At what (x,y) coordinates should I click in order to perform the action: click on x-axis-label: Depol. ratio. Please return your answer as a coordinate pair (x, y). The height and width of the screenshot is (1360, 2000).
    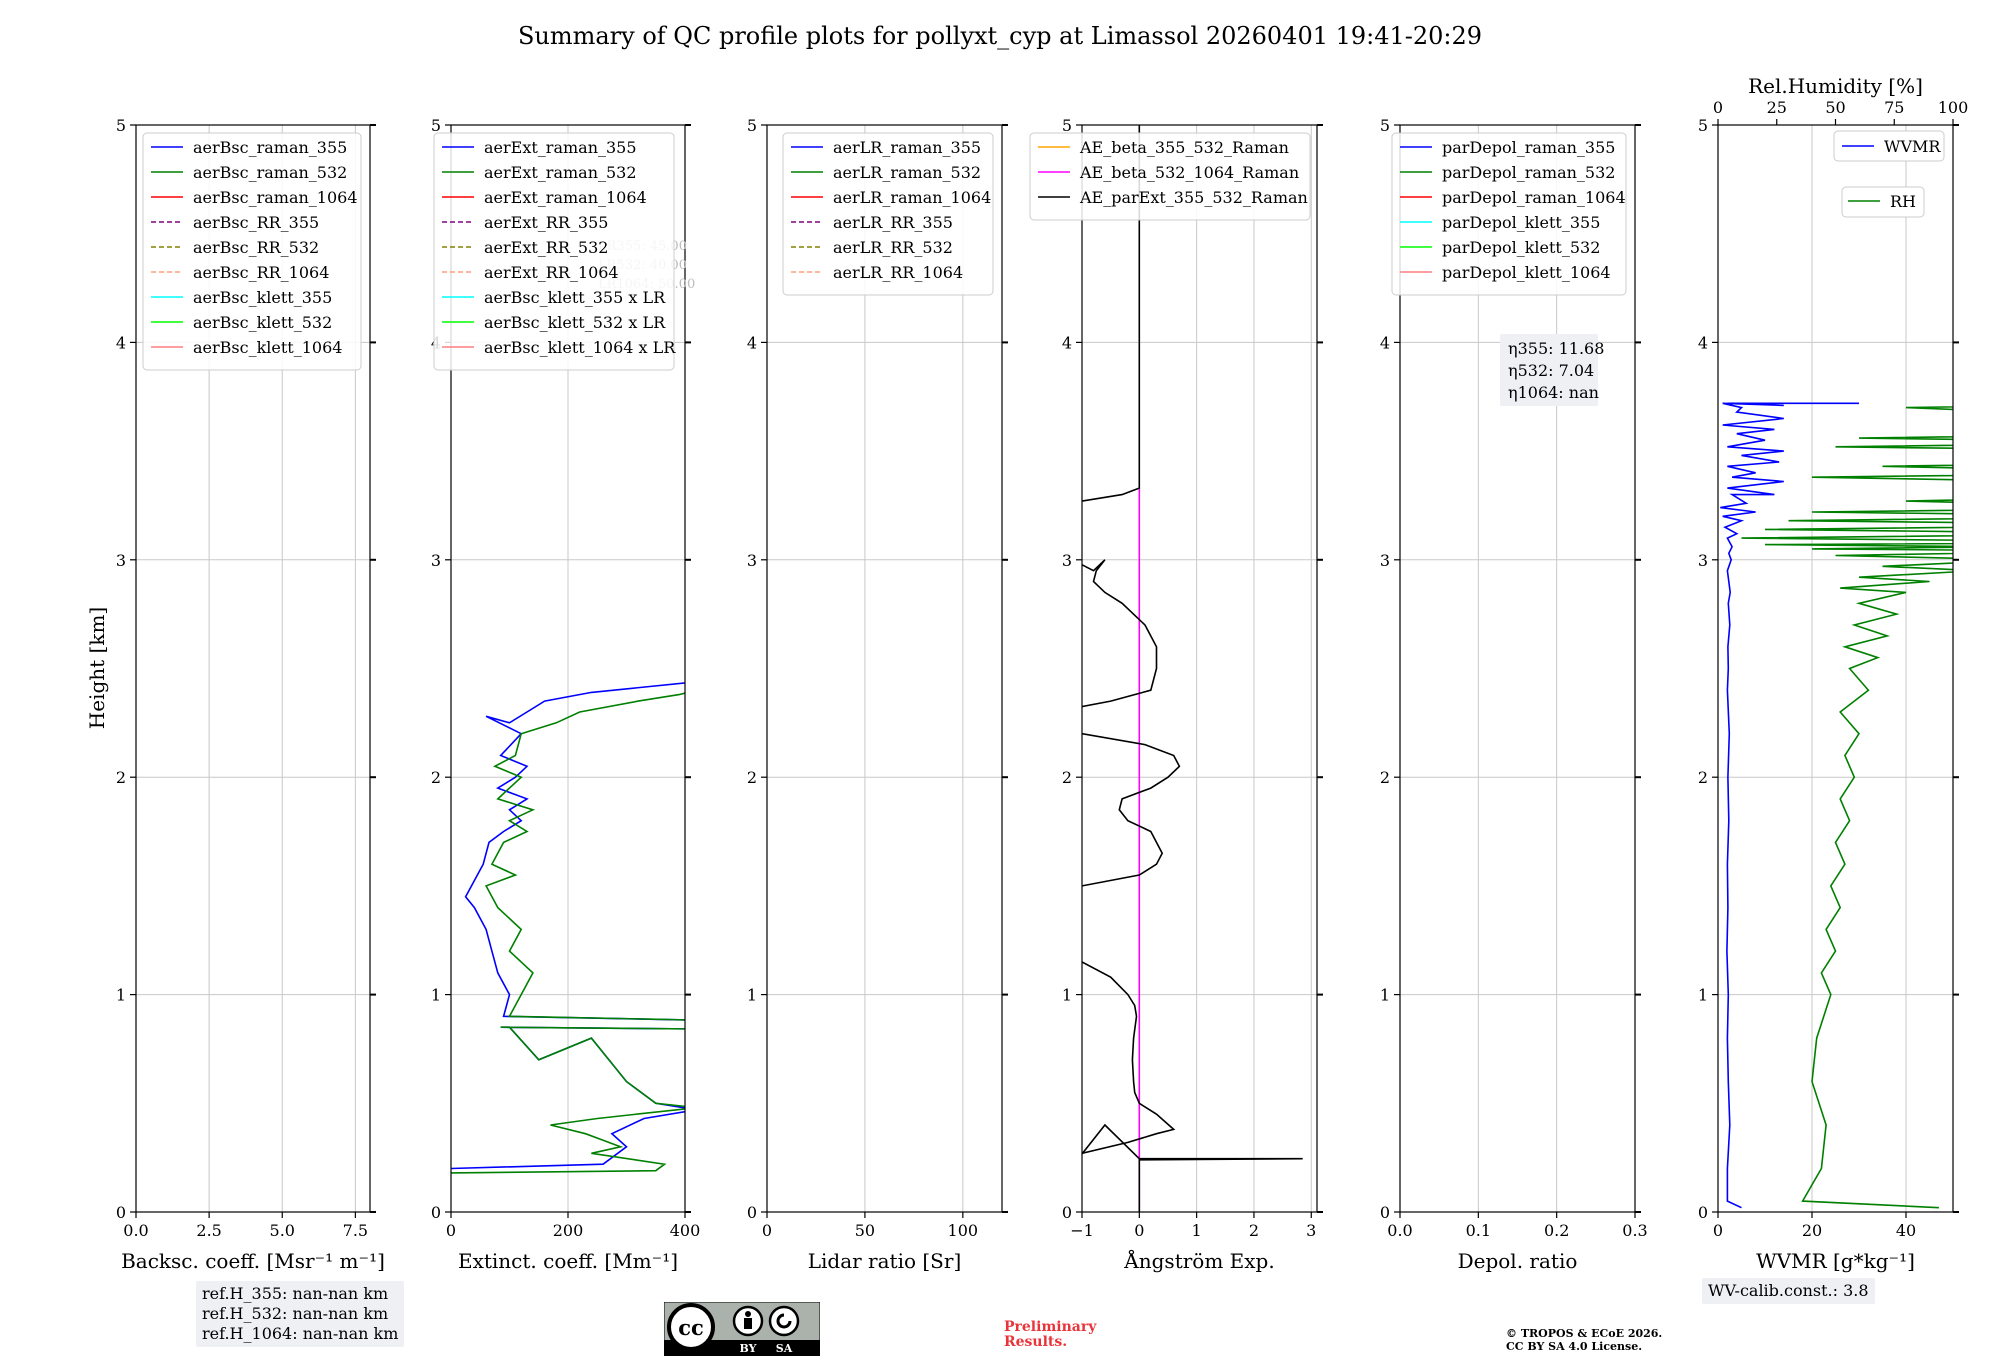
    Looking at the image, I should click on (1518, 1261).